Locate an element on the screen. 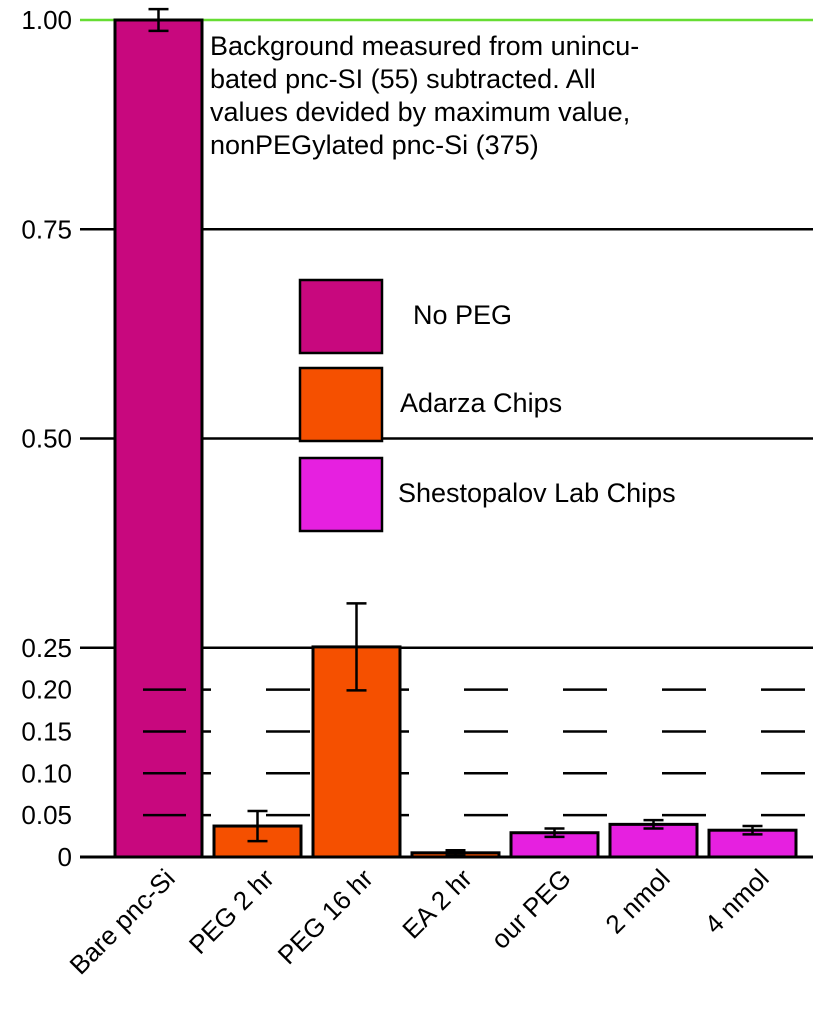 The height and width of the screenshot is (1024, 813). y-tick-label: 0.50 is located at coordinates (46, 439).